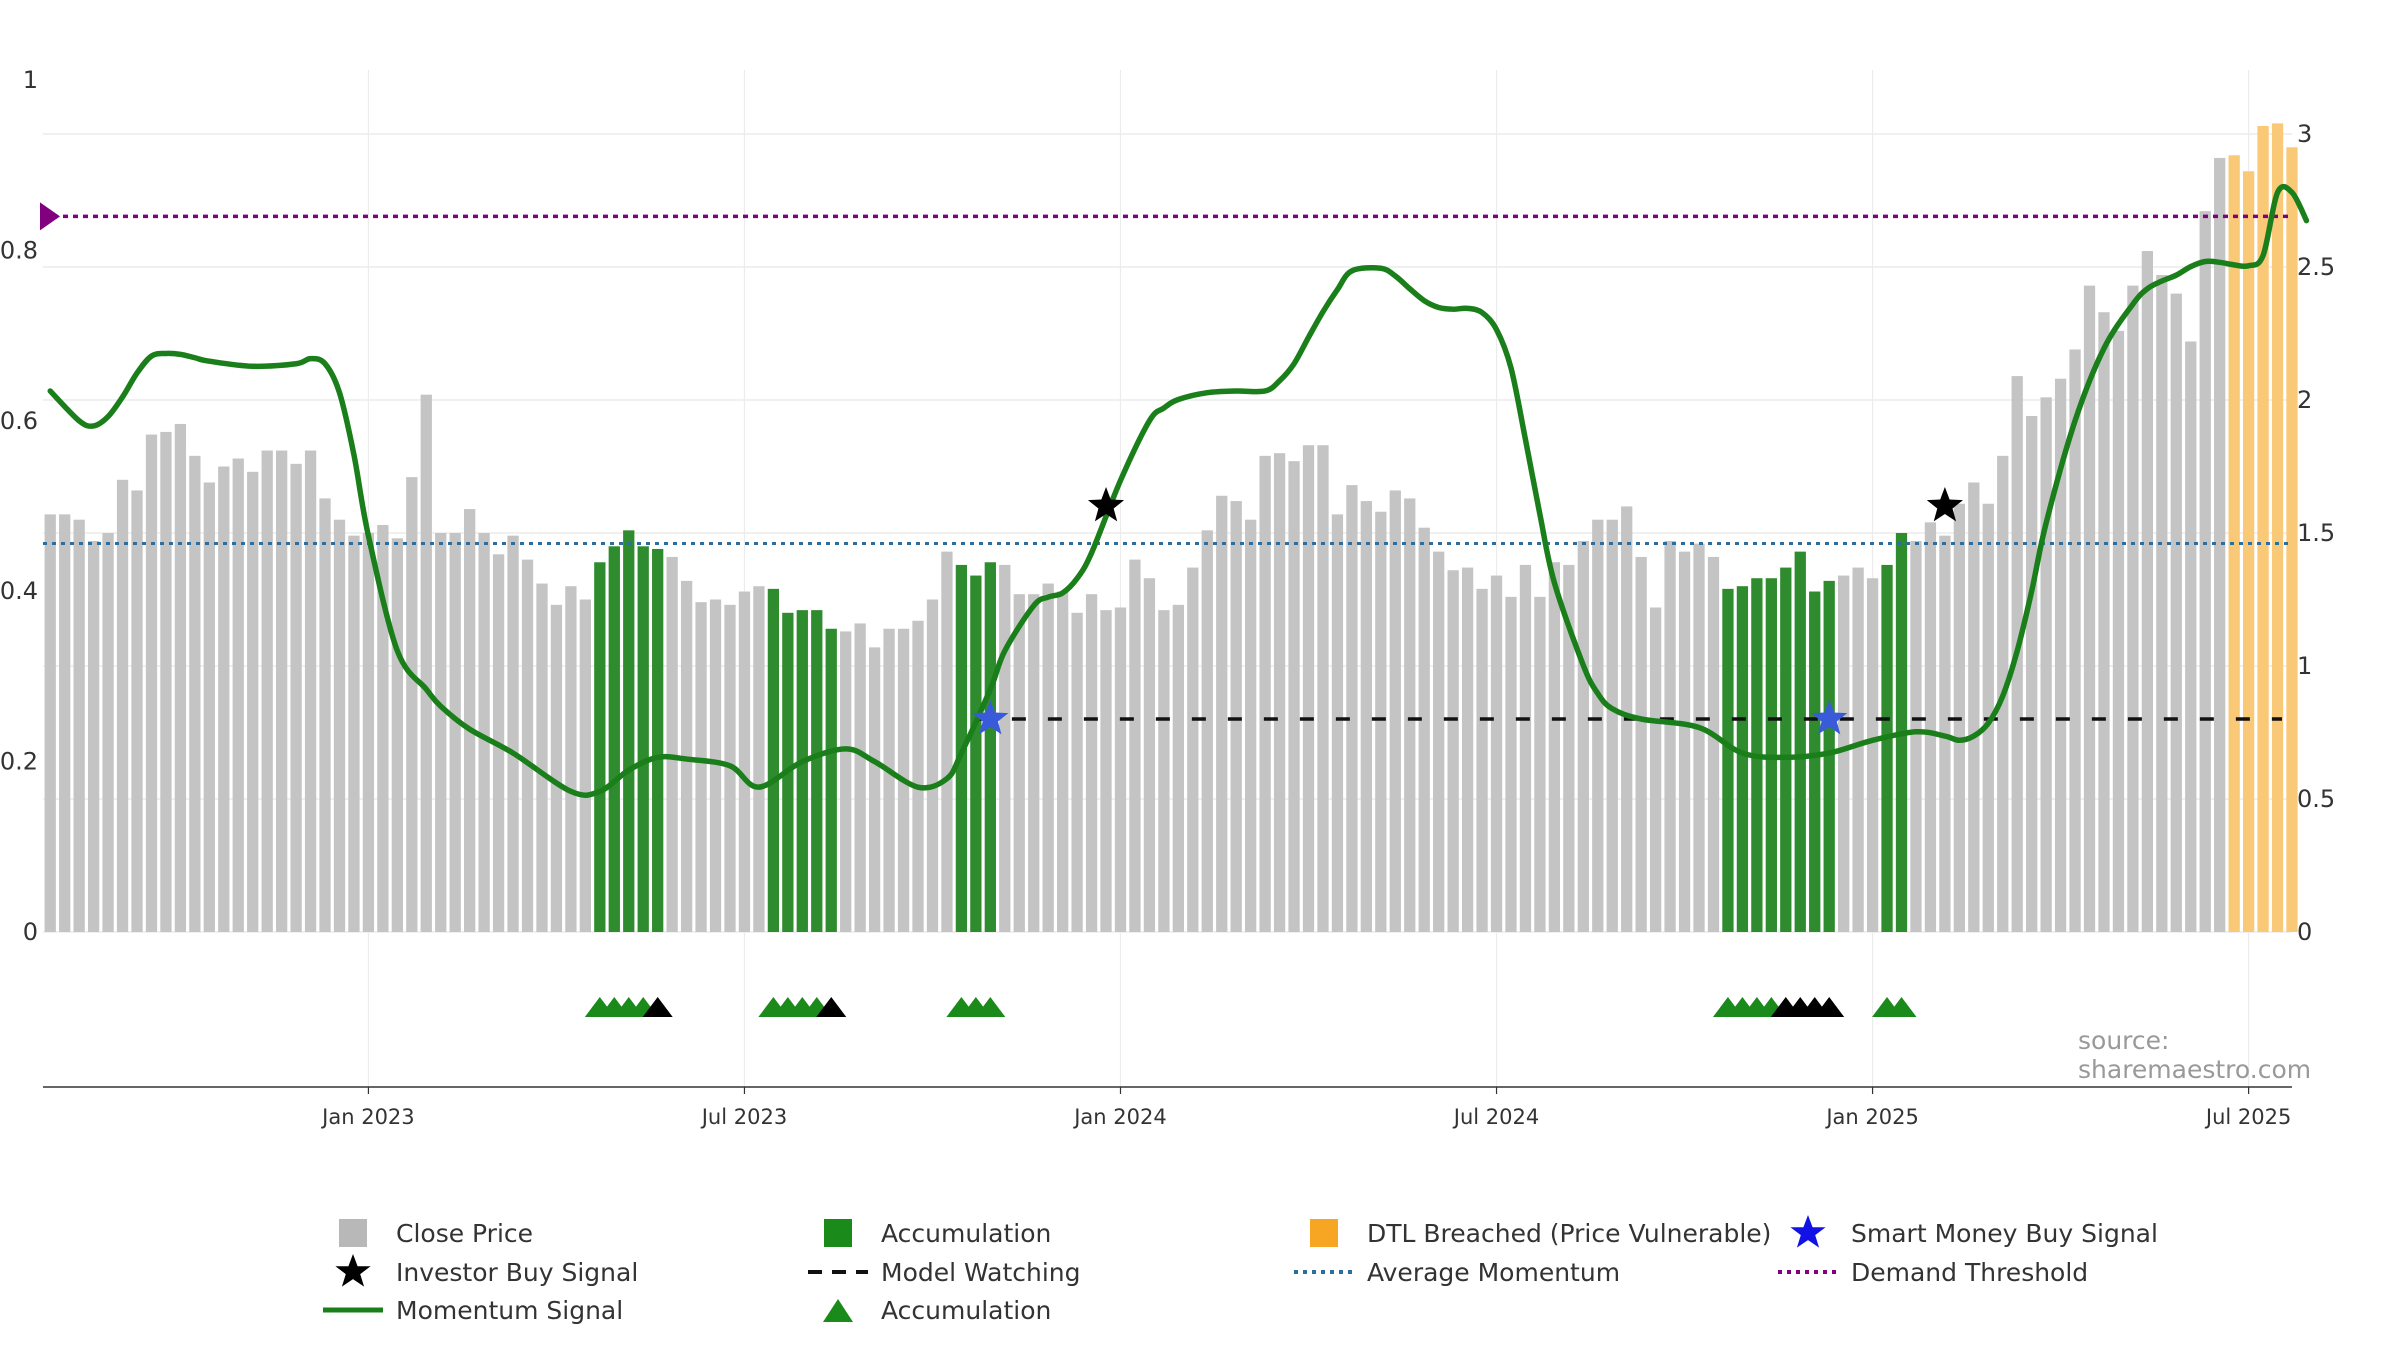  I want to click on investor-buy-signal, so click(1106, 504).